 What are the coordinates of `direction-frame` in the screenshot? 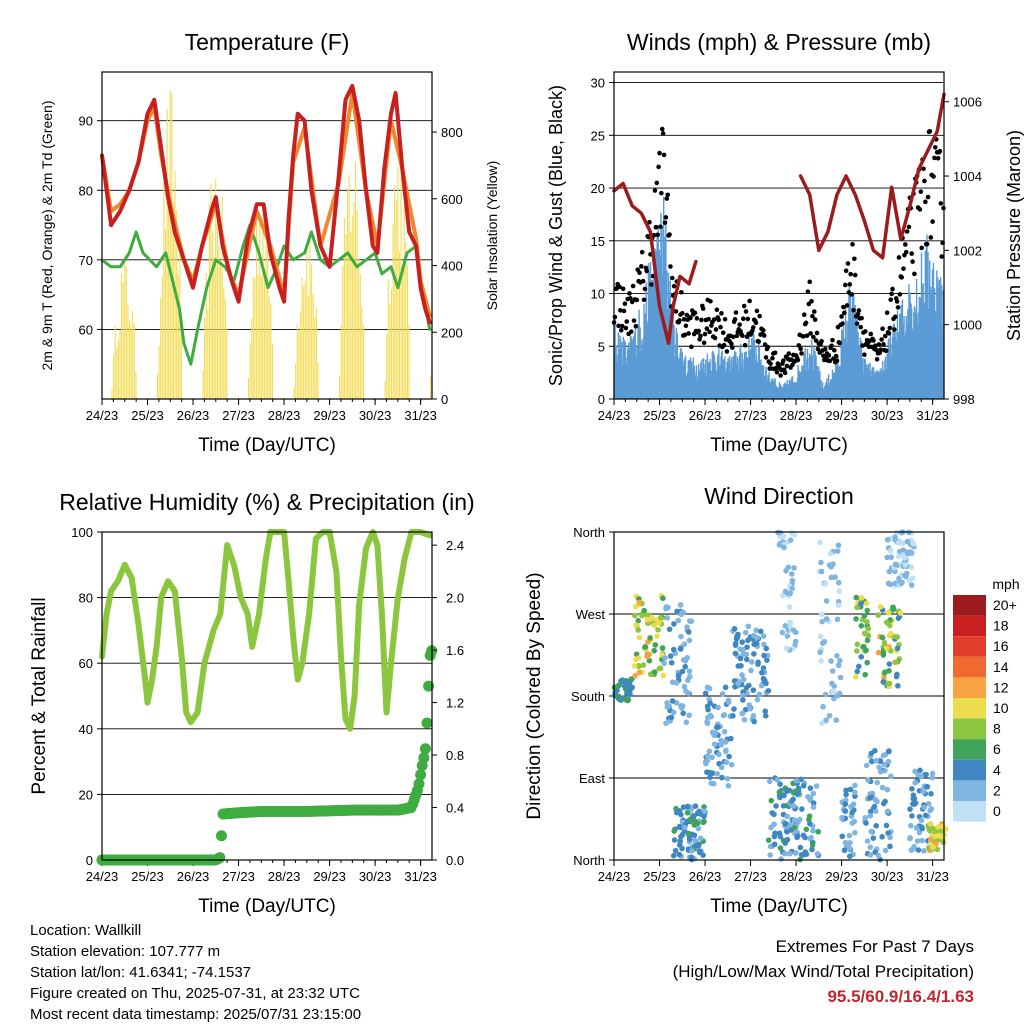 It's located at (779, 696).